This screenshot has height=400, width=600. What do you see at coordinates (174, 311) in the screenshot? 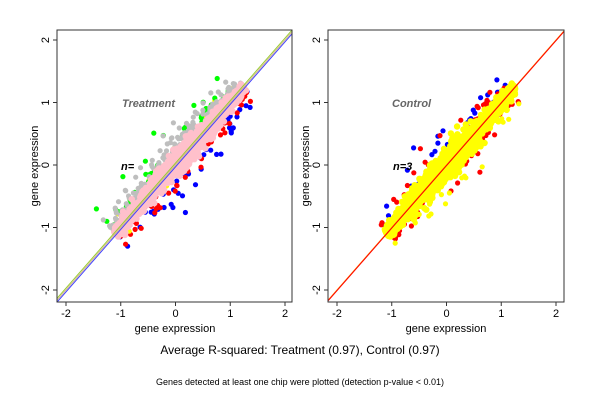
I see `treatment-x-ticks: -2 -1 0 1 2` at bounding box center [174, 311].